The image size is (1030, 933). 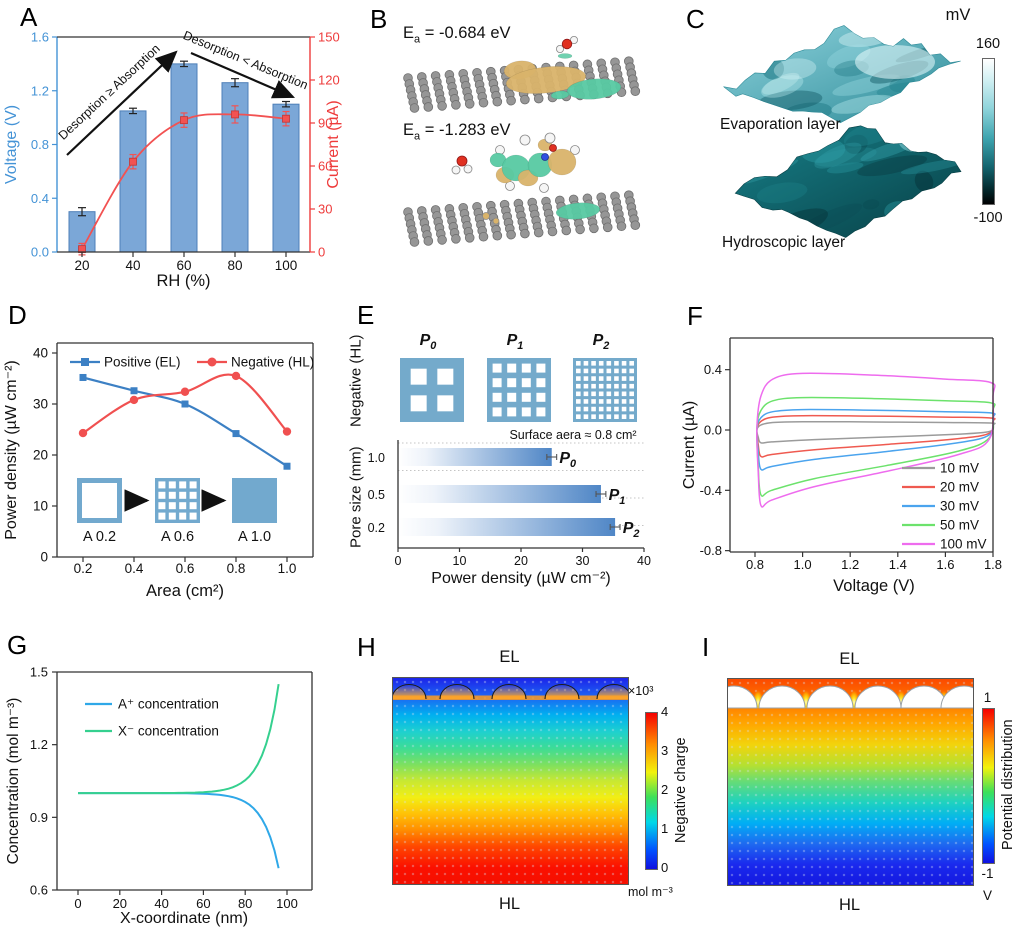 I want to click on adsorption-energy-1: Ea = -0.684 eV, so click(x=457, y=34).